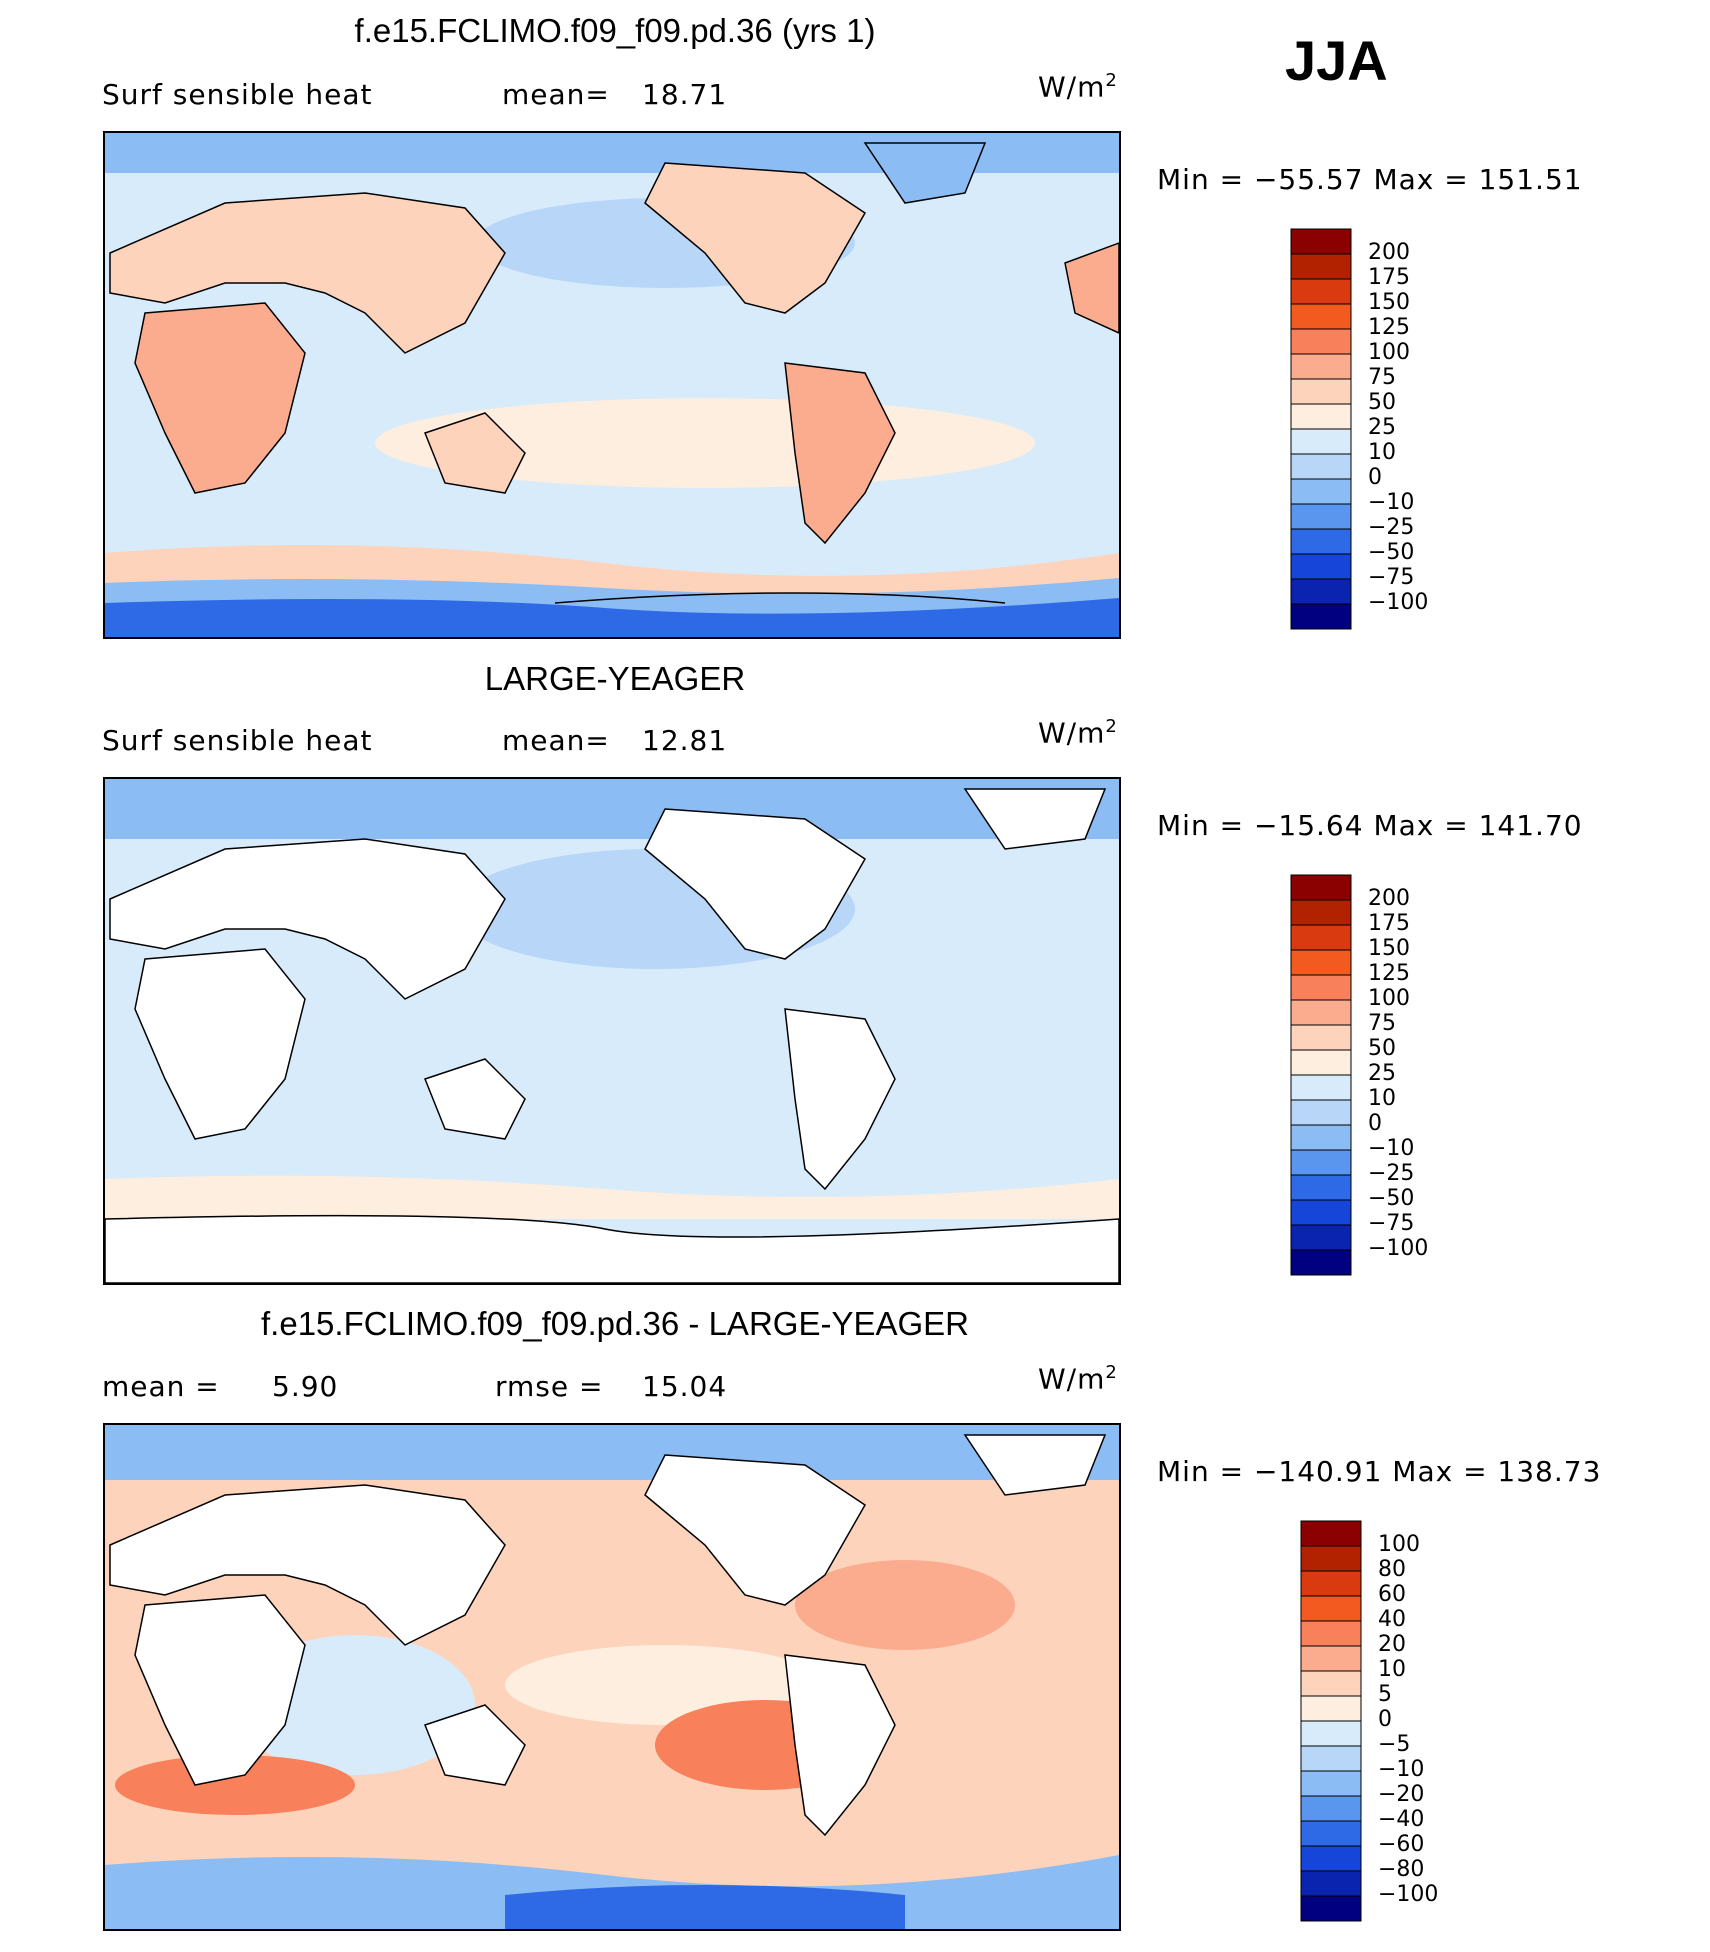 The width and height of the screenshot is (1710, 1952). Describe the element at coordinates (1370, 825) in the screenshot. I see `panel-2-minmax: Min = −15.64 Max = 141.70` at that location.